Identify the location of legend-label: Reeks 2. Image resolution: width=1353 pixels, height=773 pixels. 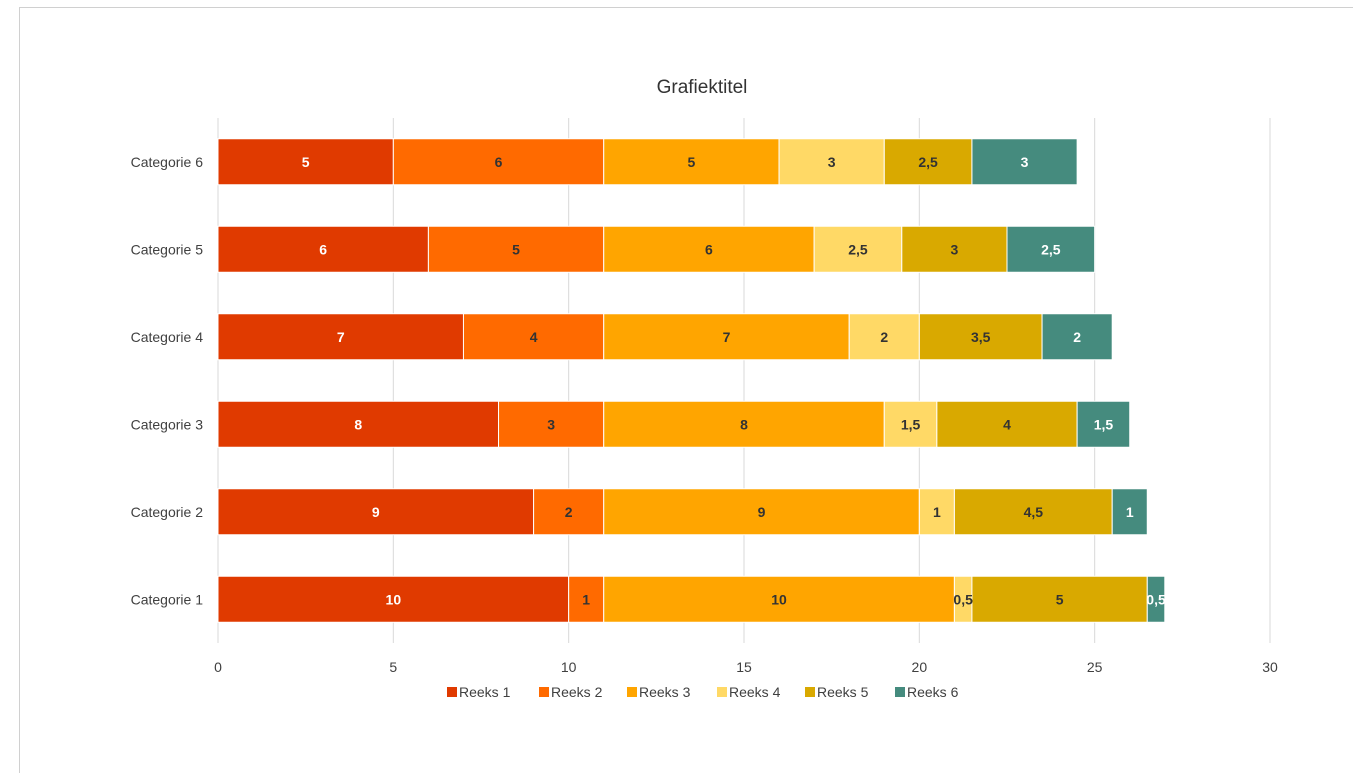
(577, 692).